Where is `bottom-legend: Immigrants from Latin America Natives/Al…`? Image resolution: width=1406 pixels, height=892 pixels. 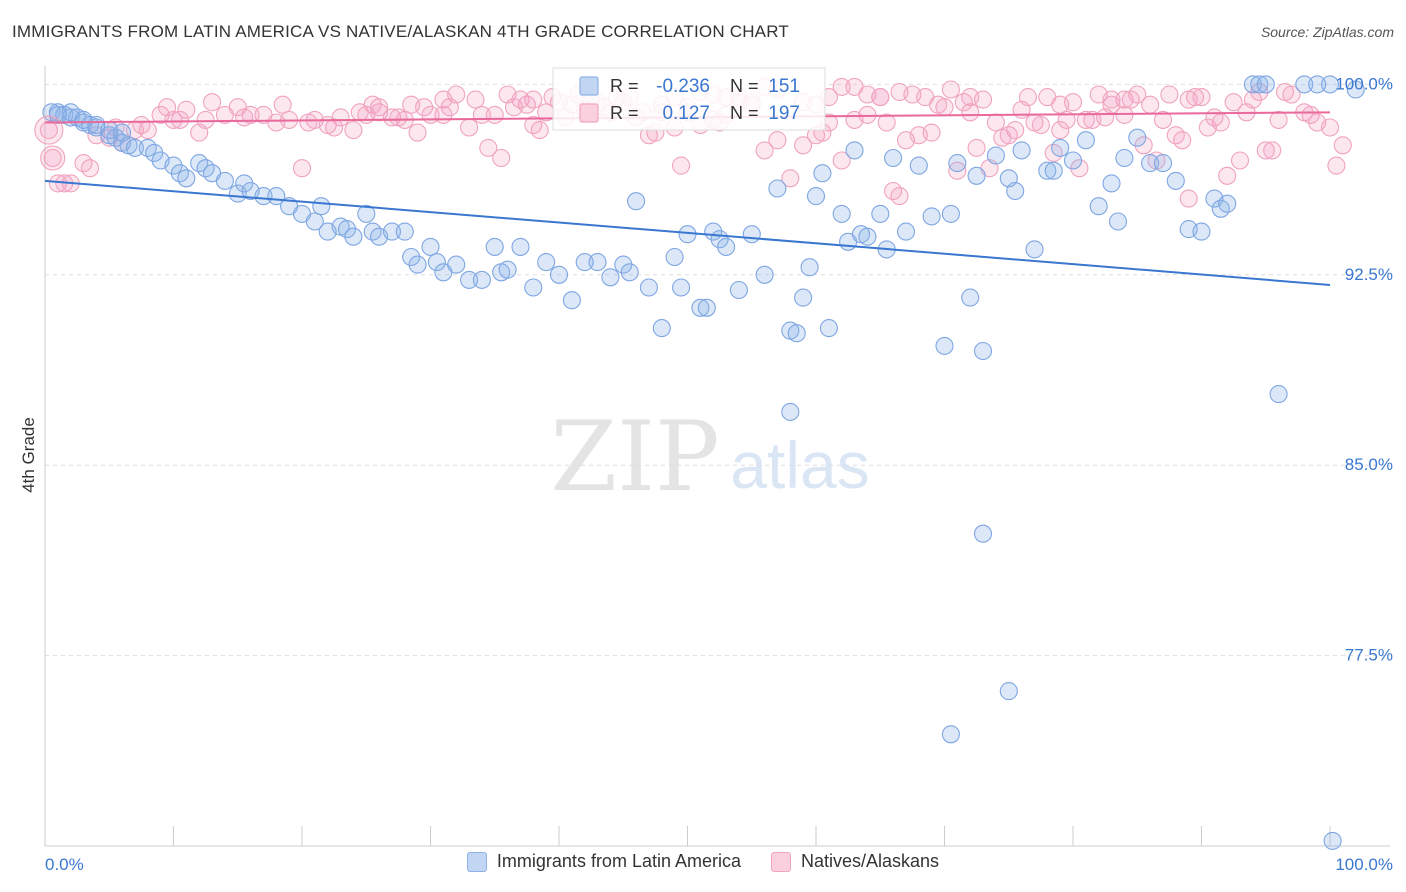 bottom-legend: Immigrants from Latin America Natives/Al… is located at coordinates (703, 861).